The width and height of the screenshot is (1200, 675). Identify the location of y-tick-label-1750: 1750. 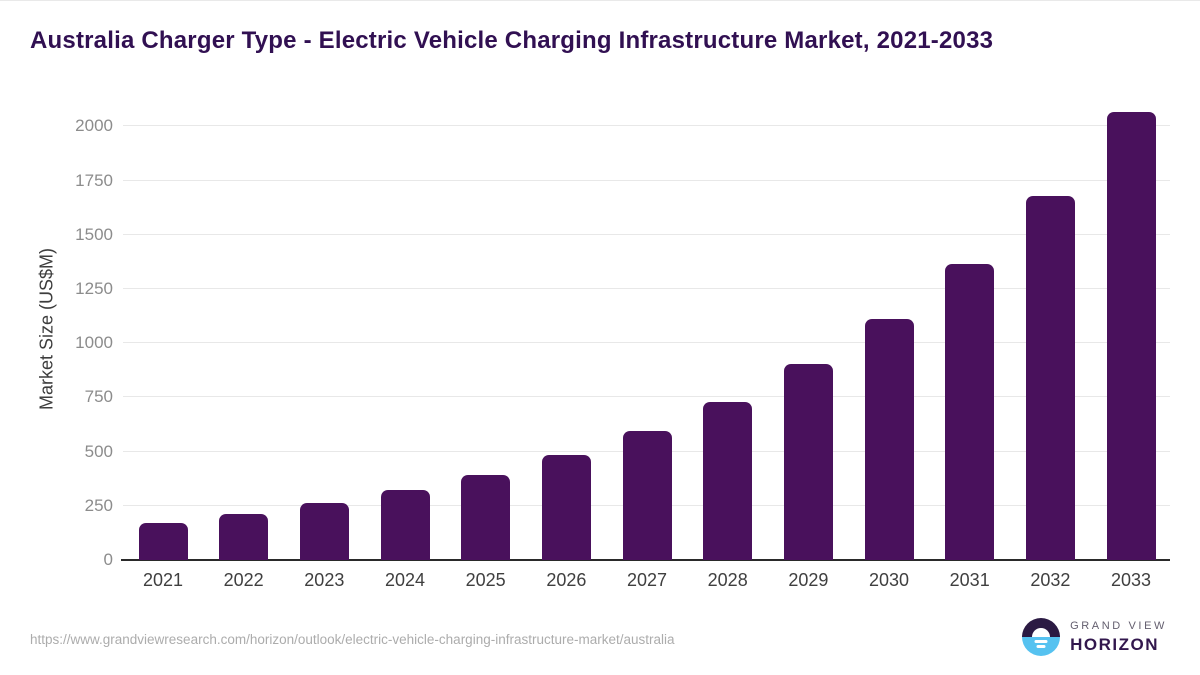
(94, 180).